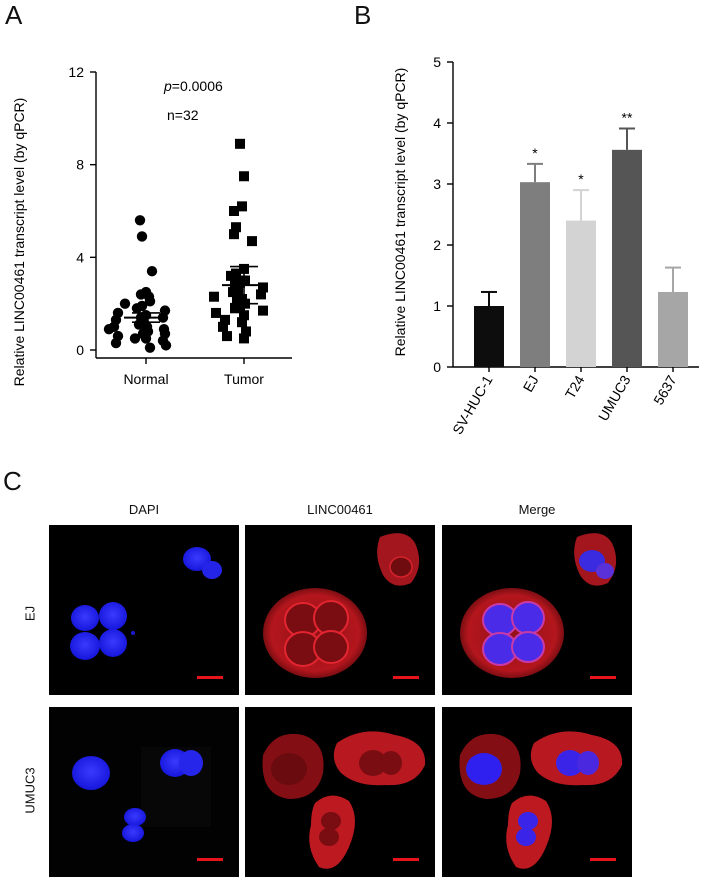  Describe the element at coordinates (144, 509) in the screenshot. I see `col-label-dapi: DAPI` at that location.